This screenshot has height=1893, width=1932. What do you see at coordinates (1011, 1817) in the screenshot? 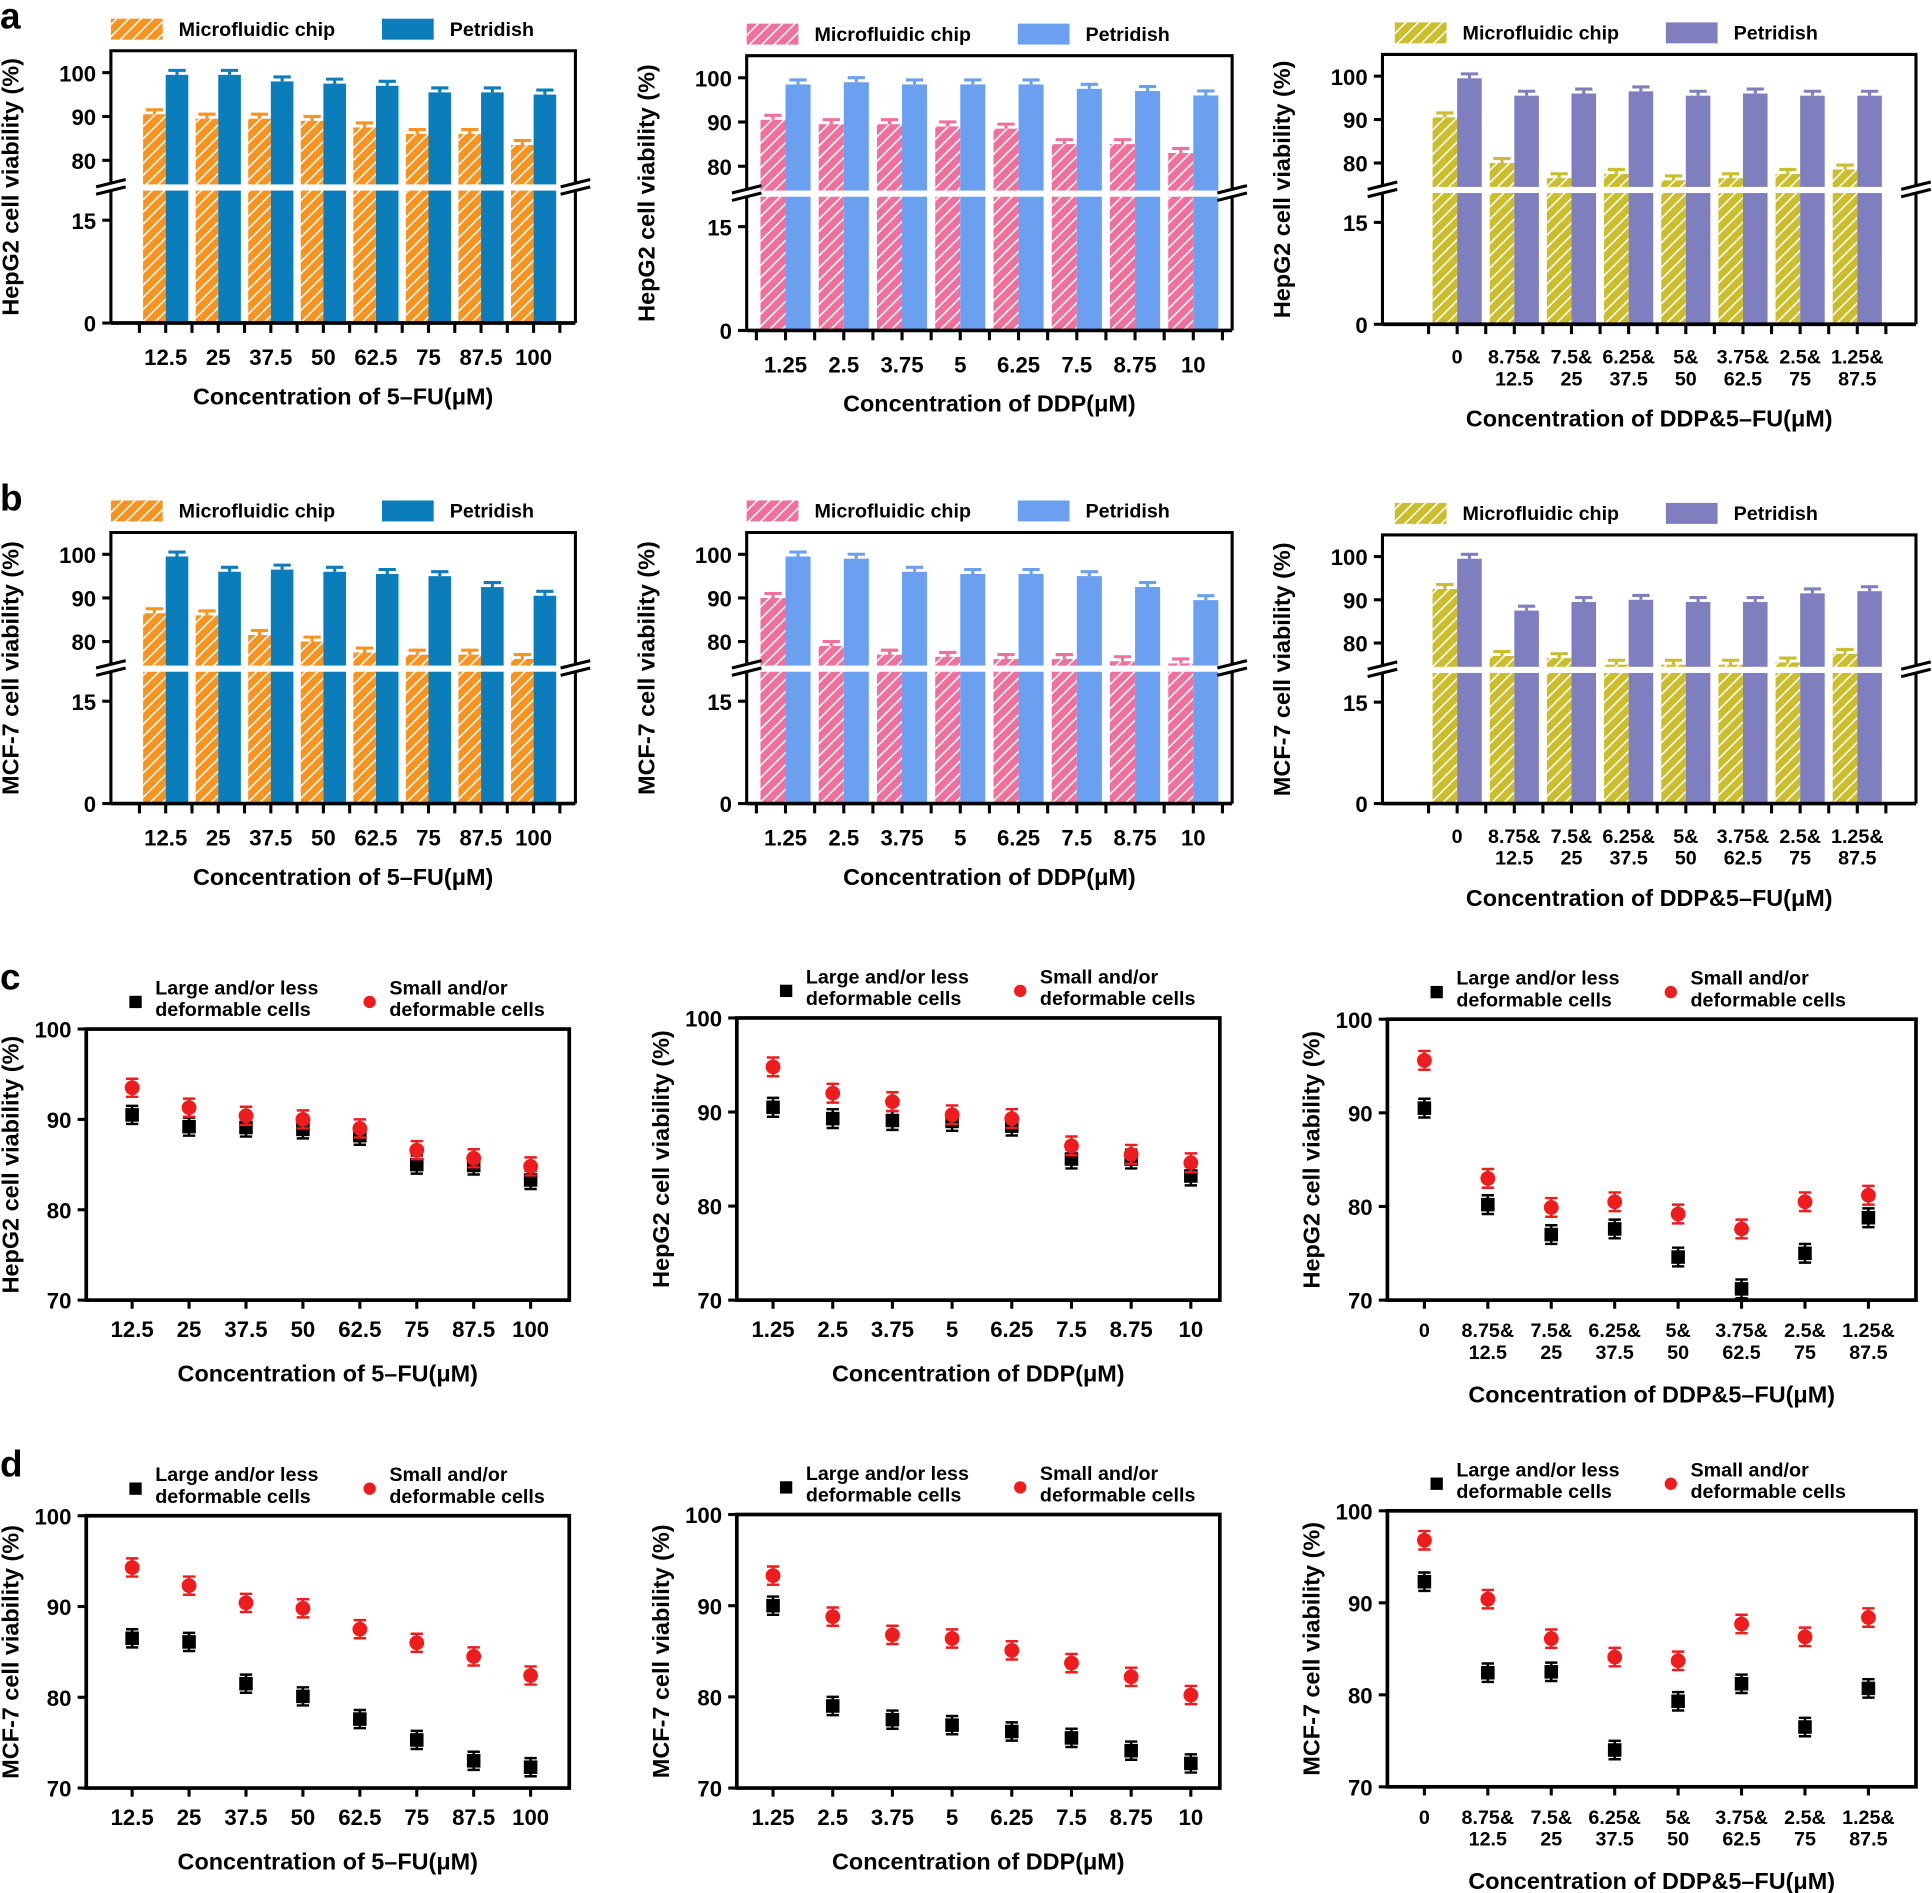
I see `x-tick-label: 6.25` at bounding box center [1011, 1817].